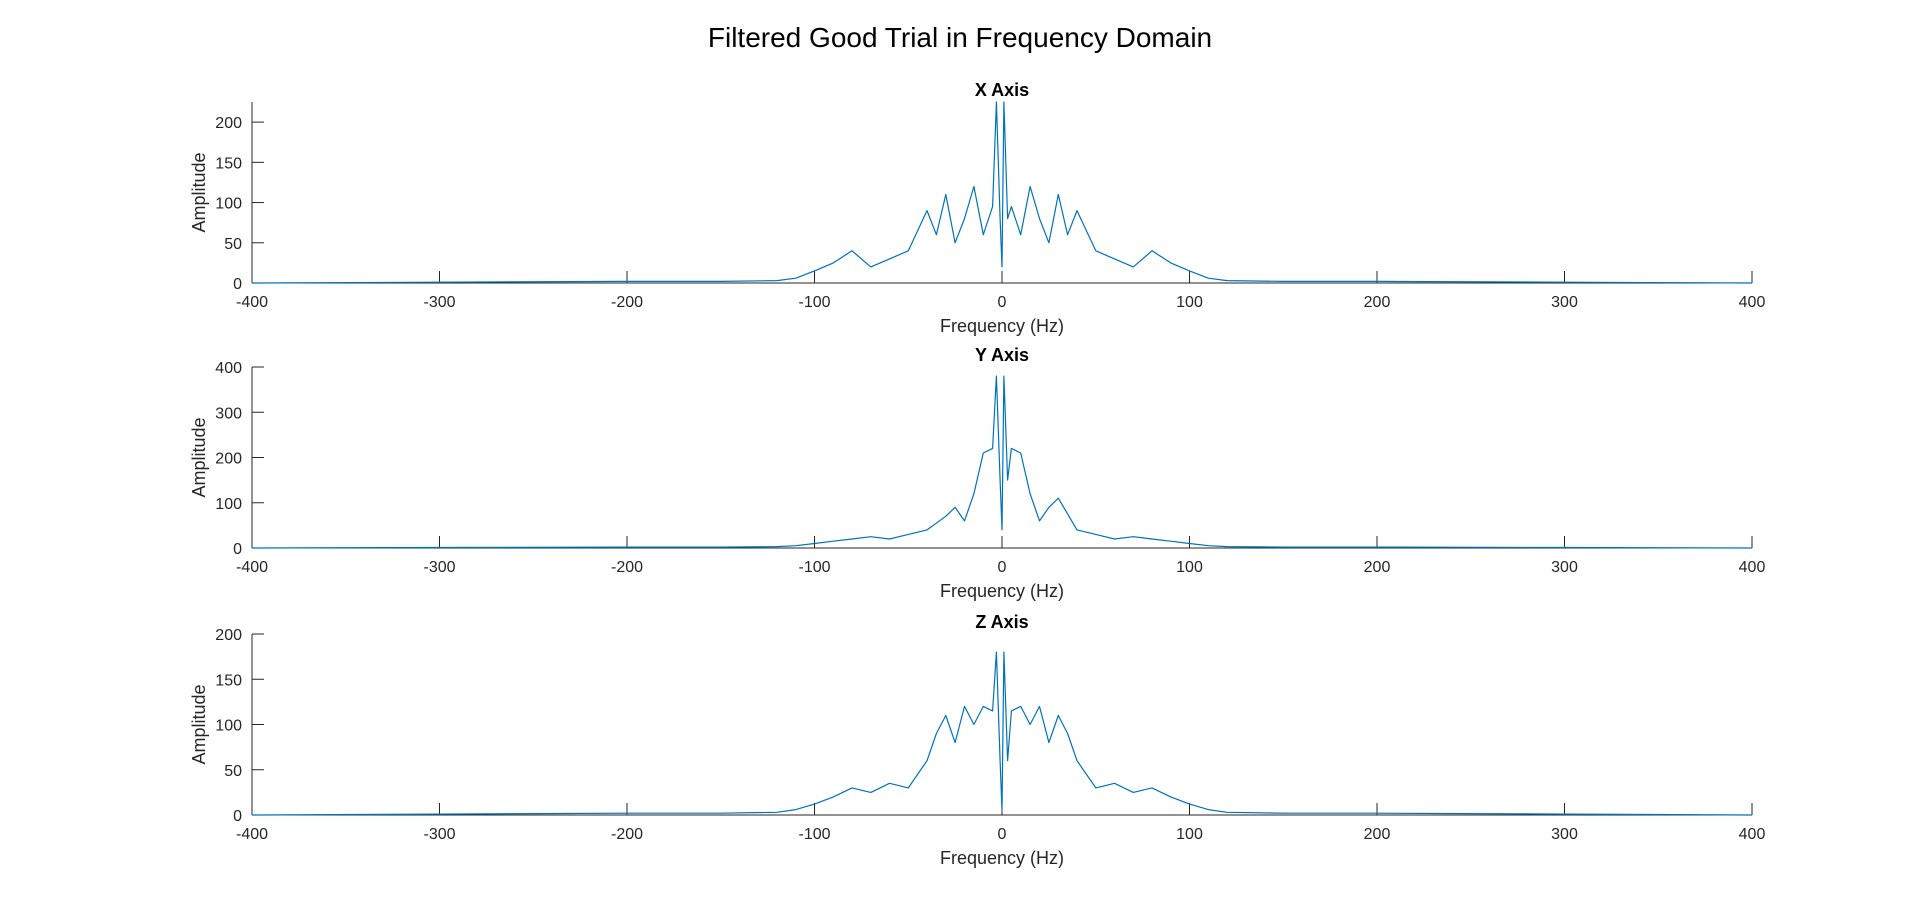  I want to click on chart-1-x-tick-label: 200, so click(1377, 302).